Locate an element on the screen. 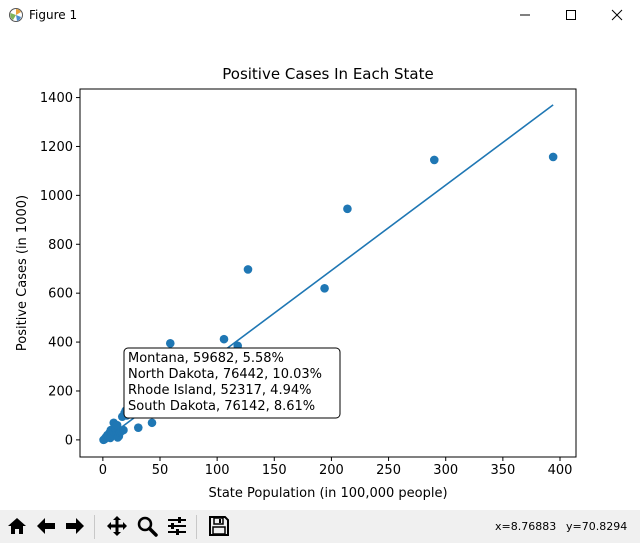  y-tick-label: 600 is located at coordinates (60, 294).